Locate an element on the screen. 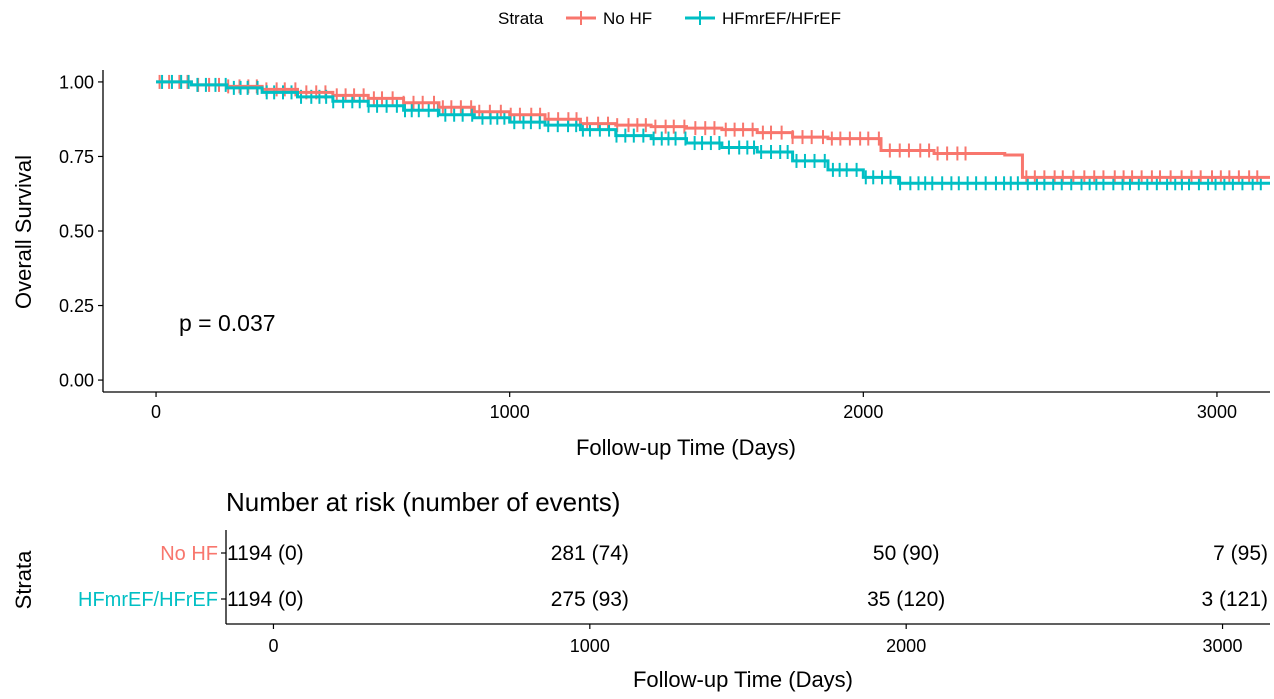  risk-row-label: HFmrEF/HFrEF is located at coordinates (148, 600).